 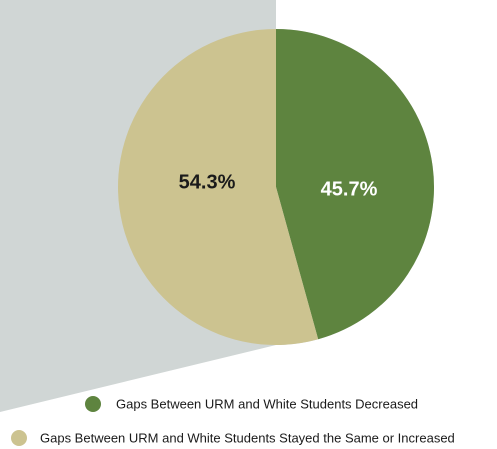 I want to click on legend-marker-stayed-same-or-increased, so click(x=19, y=438).